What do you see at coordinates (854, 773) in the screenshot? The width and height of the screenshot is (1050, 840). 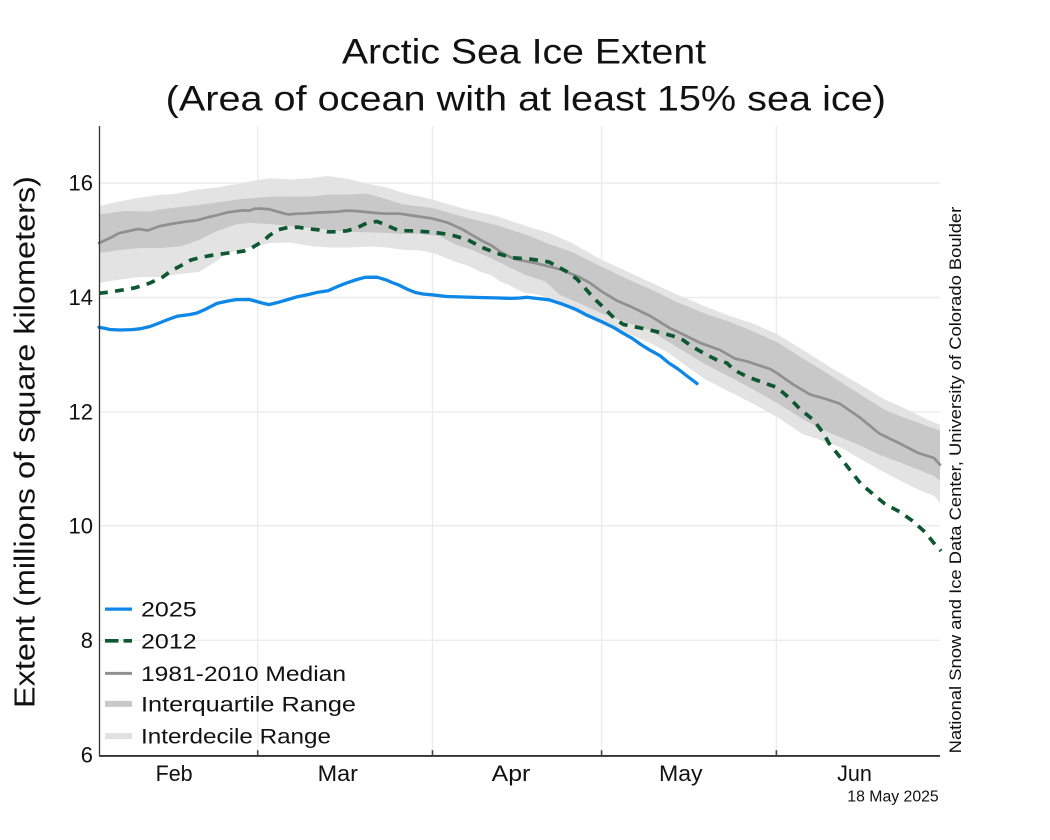 I see `svg-text: Jun` at bounding box center [854, 773].